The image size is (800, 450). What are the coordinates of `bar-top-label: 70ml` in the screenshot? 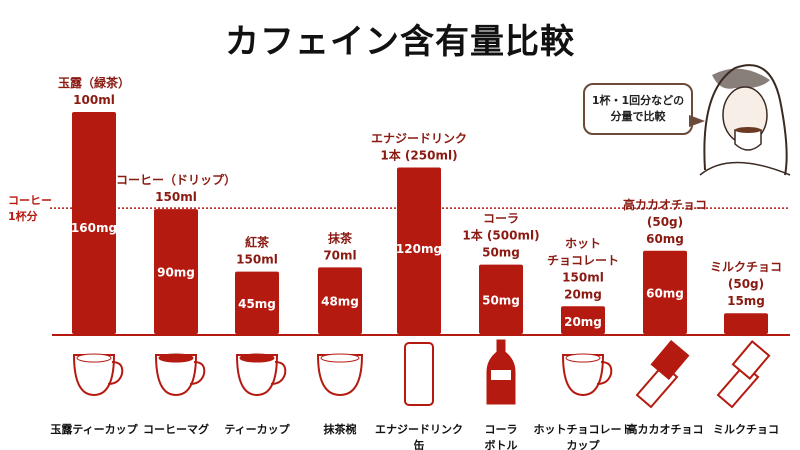 It's located at (339, 255).